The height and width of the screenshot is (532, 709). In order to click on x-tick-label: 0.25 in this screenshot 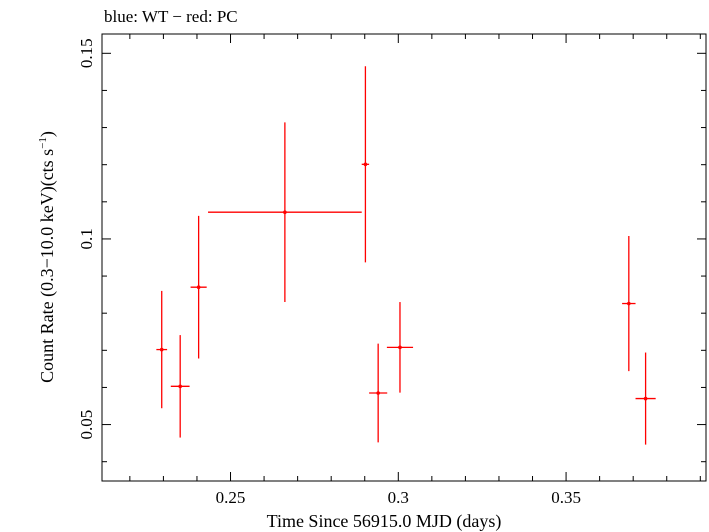, I will do `click(231, 497)`.